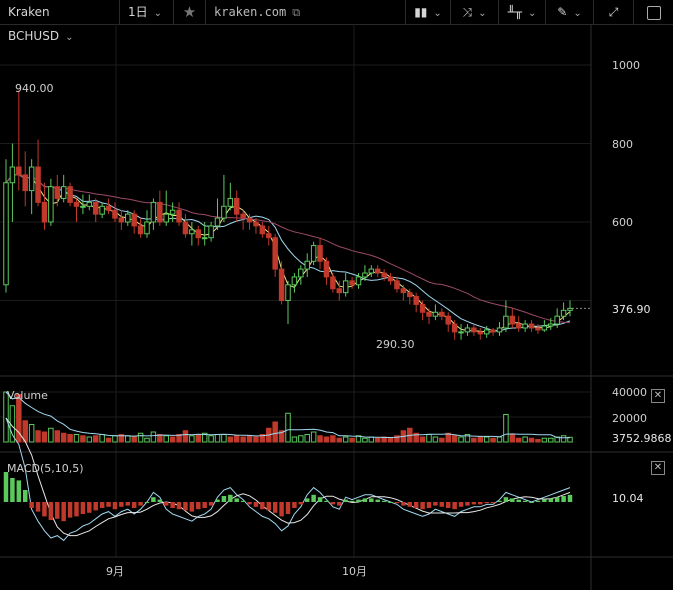  I want to click on fullscreen-button: ⤢, so click(614, 12).